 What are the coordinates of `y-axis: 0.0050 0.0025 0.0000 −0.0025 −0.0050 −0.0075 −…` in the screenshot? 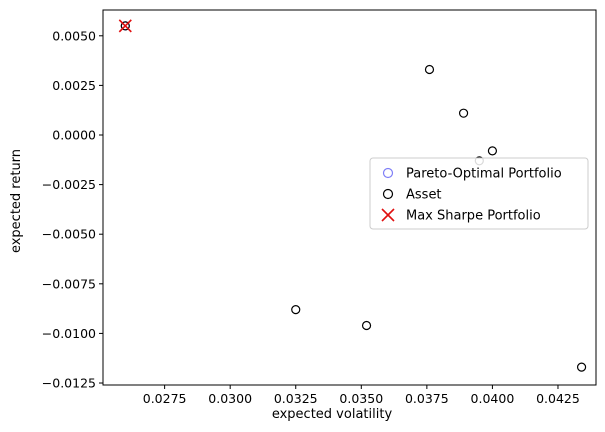 It's located at (72, 209).